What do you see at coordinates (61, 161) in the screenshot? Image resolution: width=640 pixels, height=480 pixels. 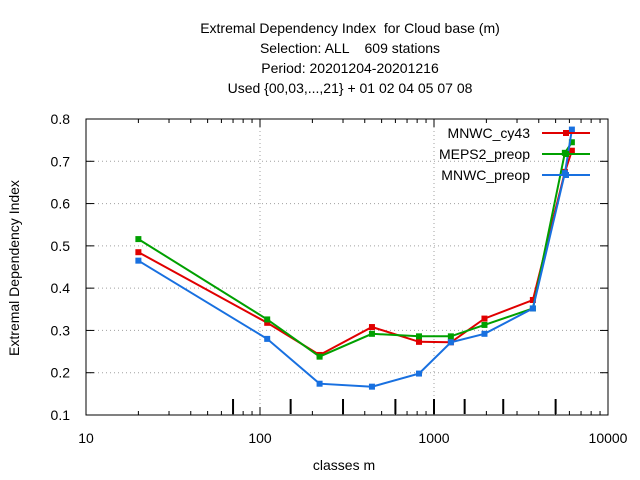 I see `y-tick-label: 0.7` at bounding box center [61, 161].